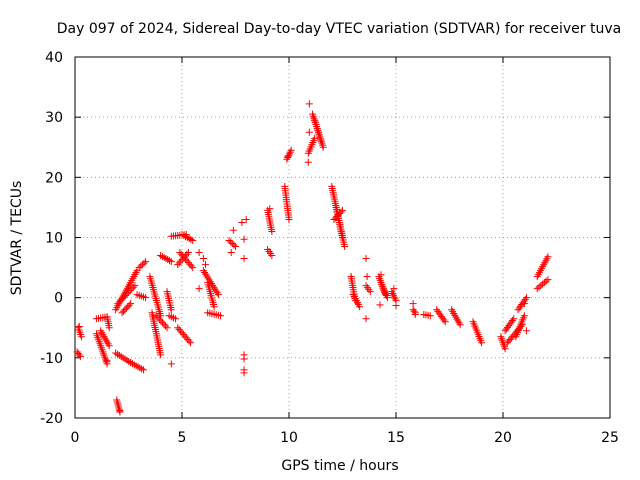 Image resolution: width=640 pixels, height=480 pixels. I want to click on y-tick-label: 20, so click(54, 178).